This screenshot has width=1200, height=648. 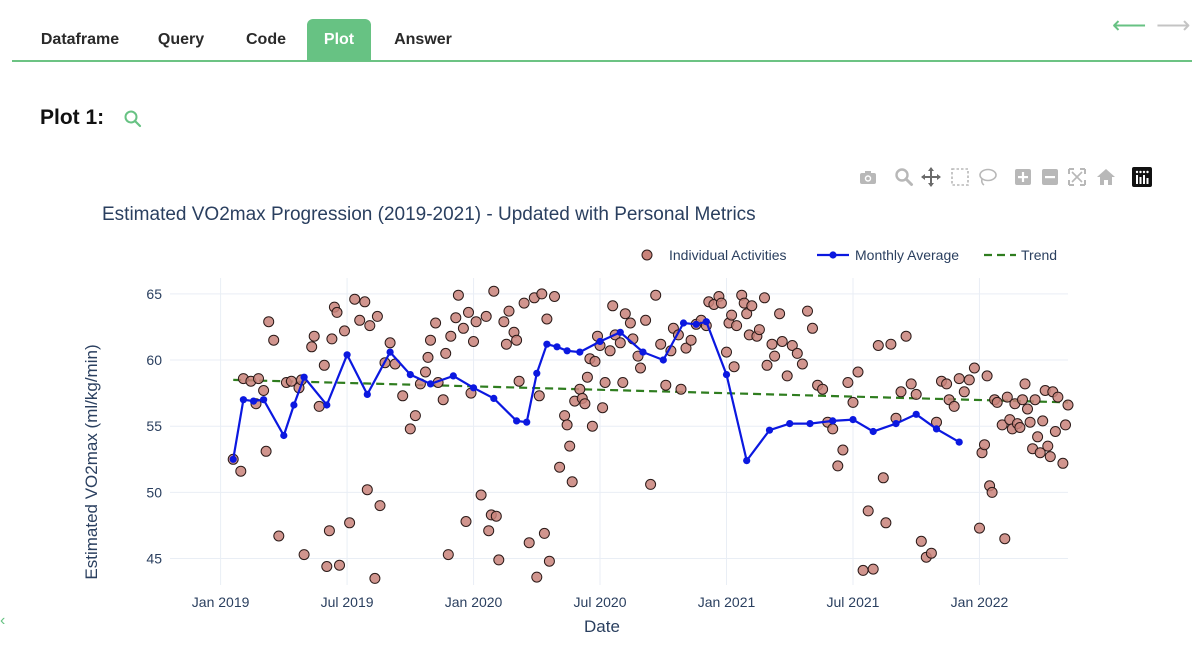 I want to click on pan-icon, so click(x=931, y=177).